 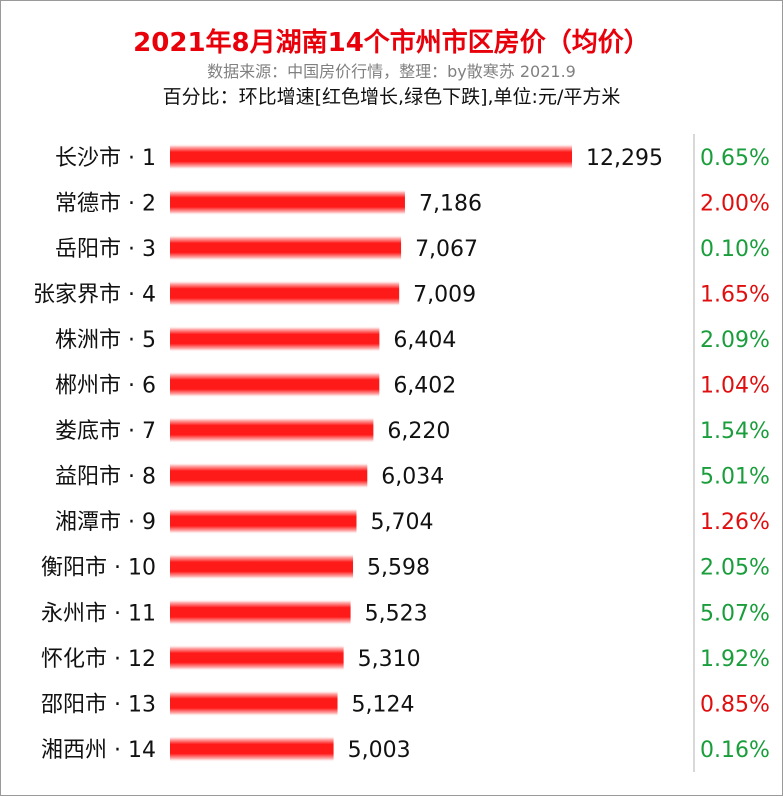 What do you see at coordinates (735, 294) in the screenshot?
I see `change-percent-label: 1.65%` at bounding box center [735, 294].